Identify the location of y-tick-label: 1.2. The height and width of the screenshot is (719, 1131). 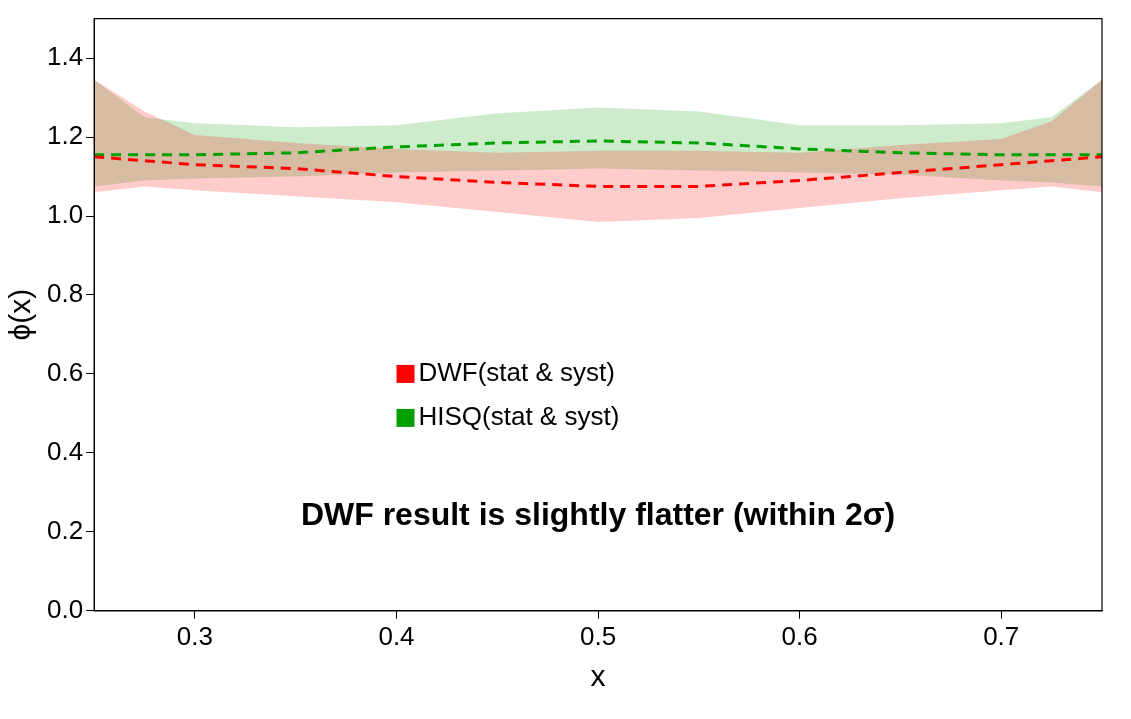
(65, 135).